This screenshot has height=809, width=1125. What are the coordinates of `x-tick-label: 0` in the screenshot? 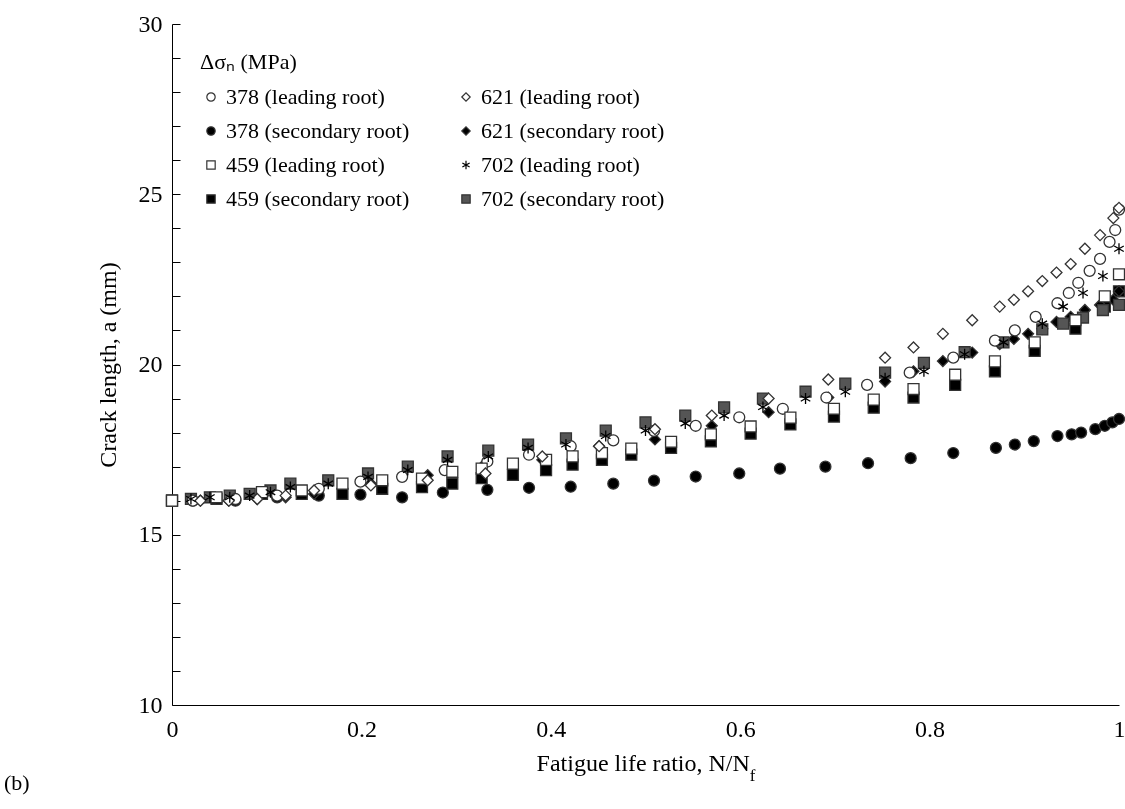 It's located at (172, 728).